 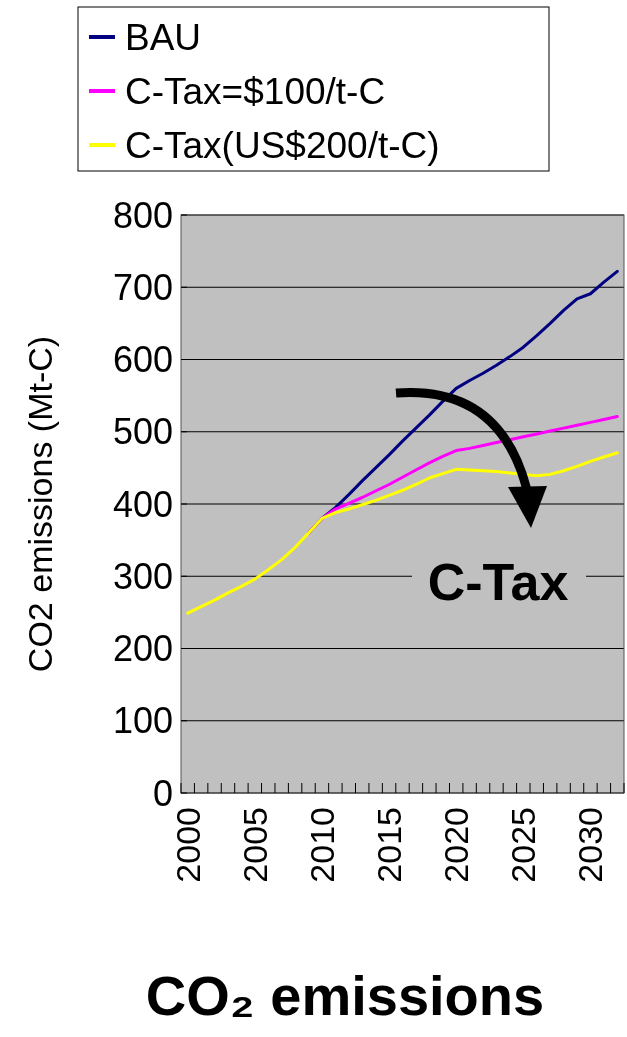 What do you see at coordinates (142, 721) in the screenshot?
I see `y-tick-label: 100` at bounding box center [142, 721].